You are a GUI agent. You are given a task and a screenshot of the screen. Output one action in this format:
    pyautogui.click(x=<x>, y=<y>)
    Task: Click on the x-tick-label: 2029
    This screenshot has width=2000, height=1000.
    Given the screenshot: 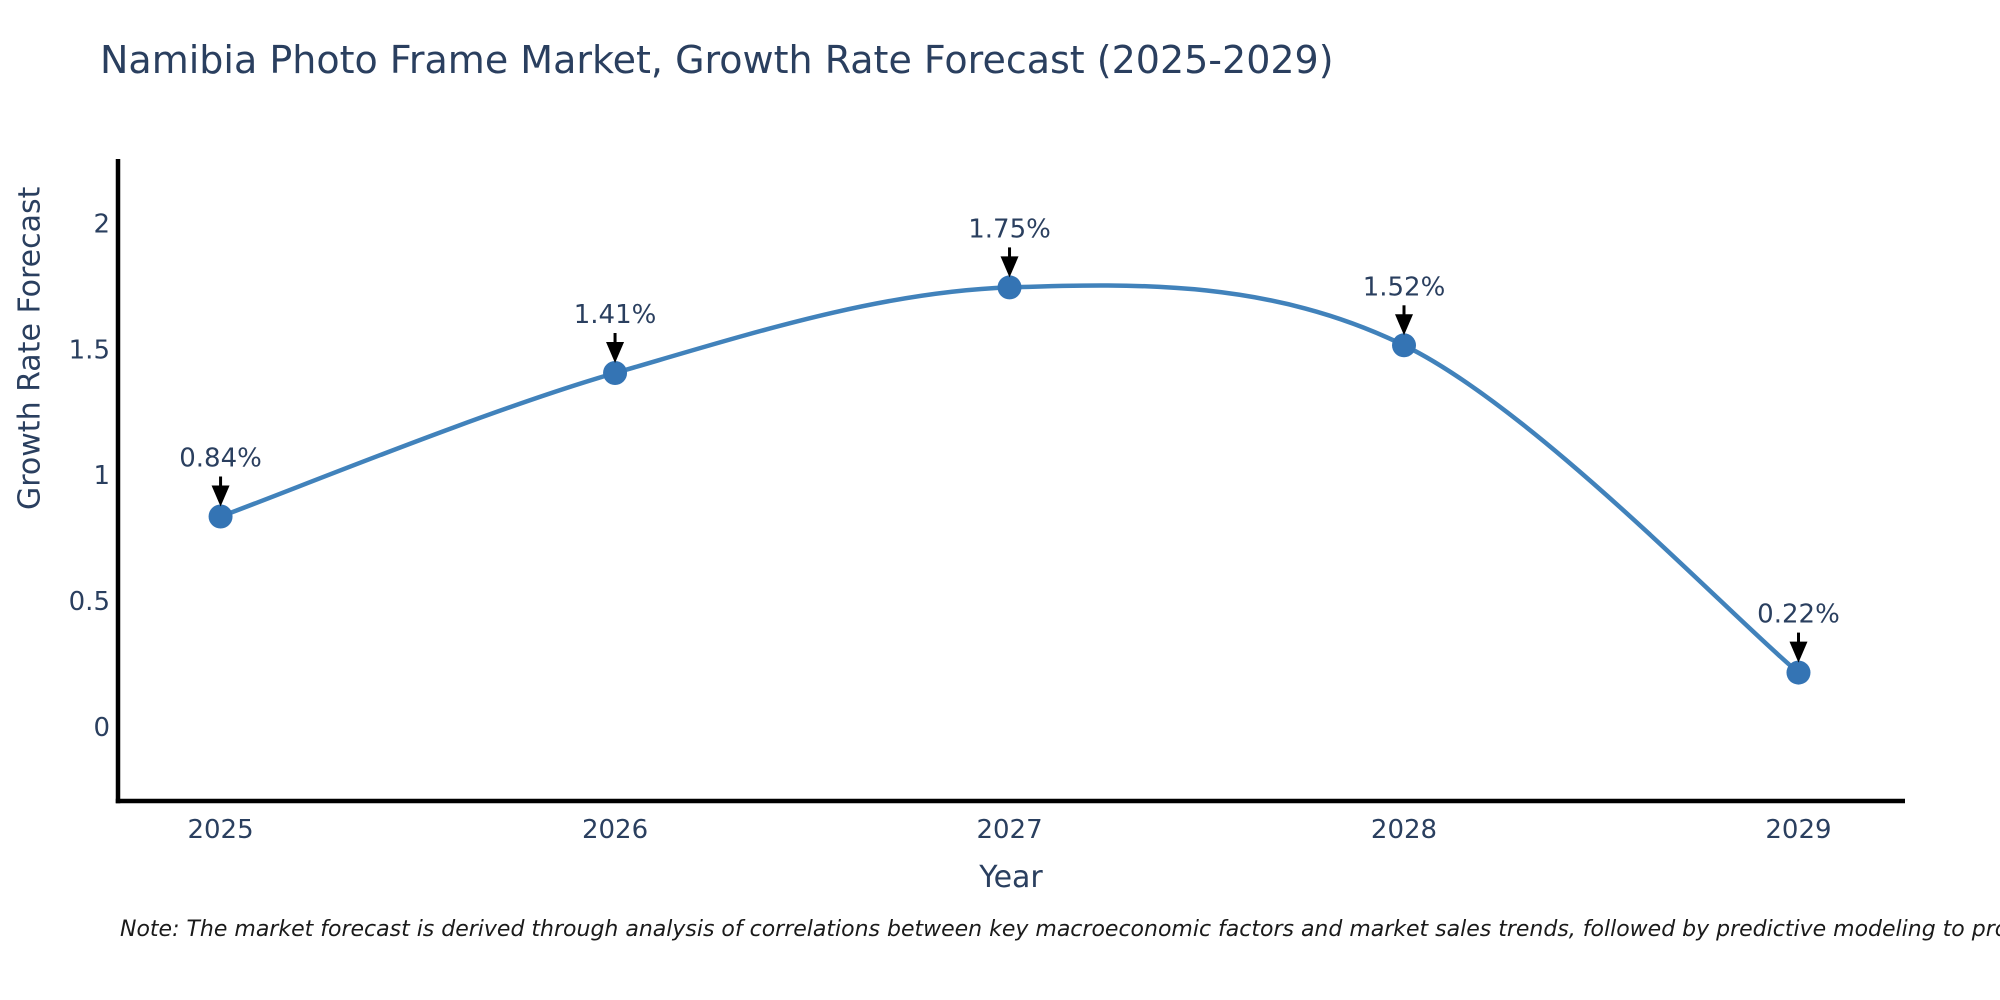 What is the action you would take?
    pyautogui.click(x=1798, y=830)
    